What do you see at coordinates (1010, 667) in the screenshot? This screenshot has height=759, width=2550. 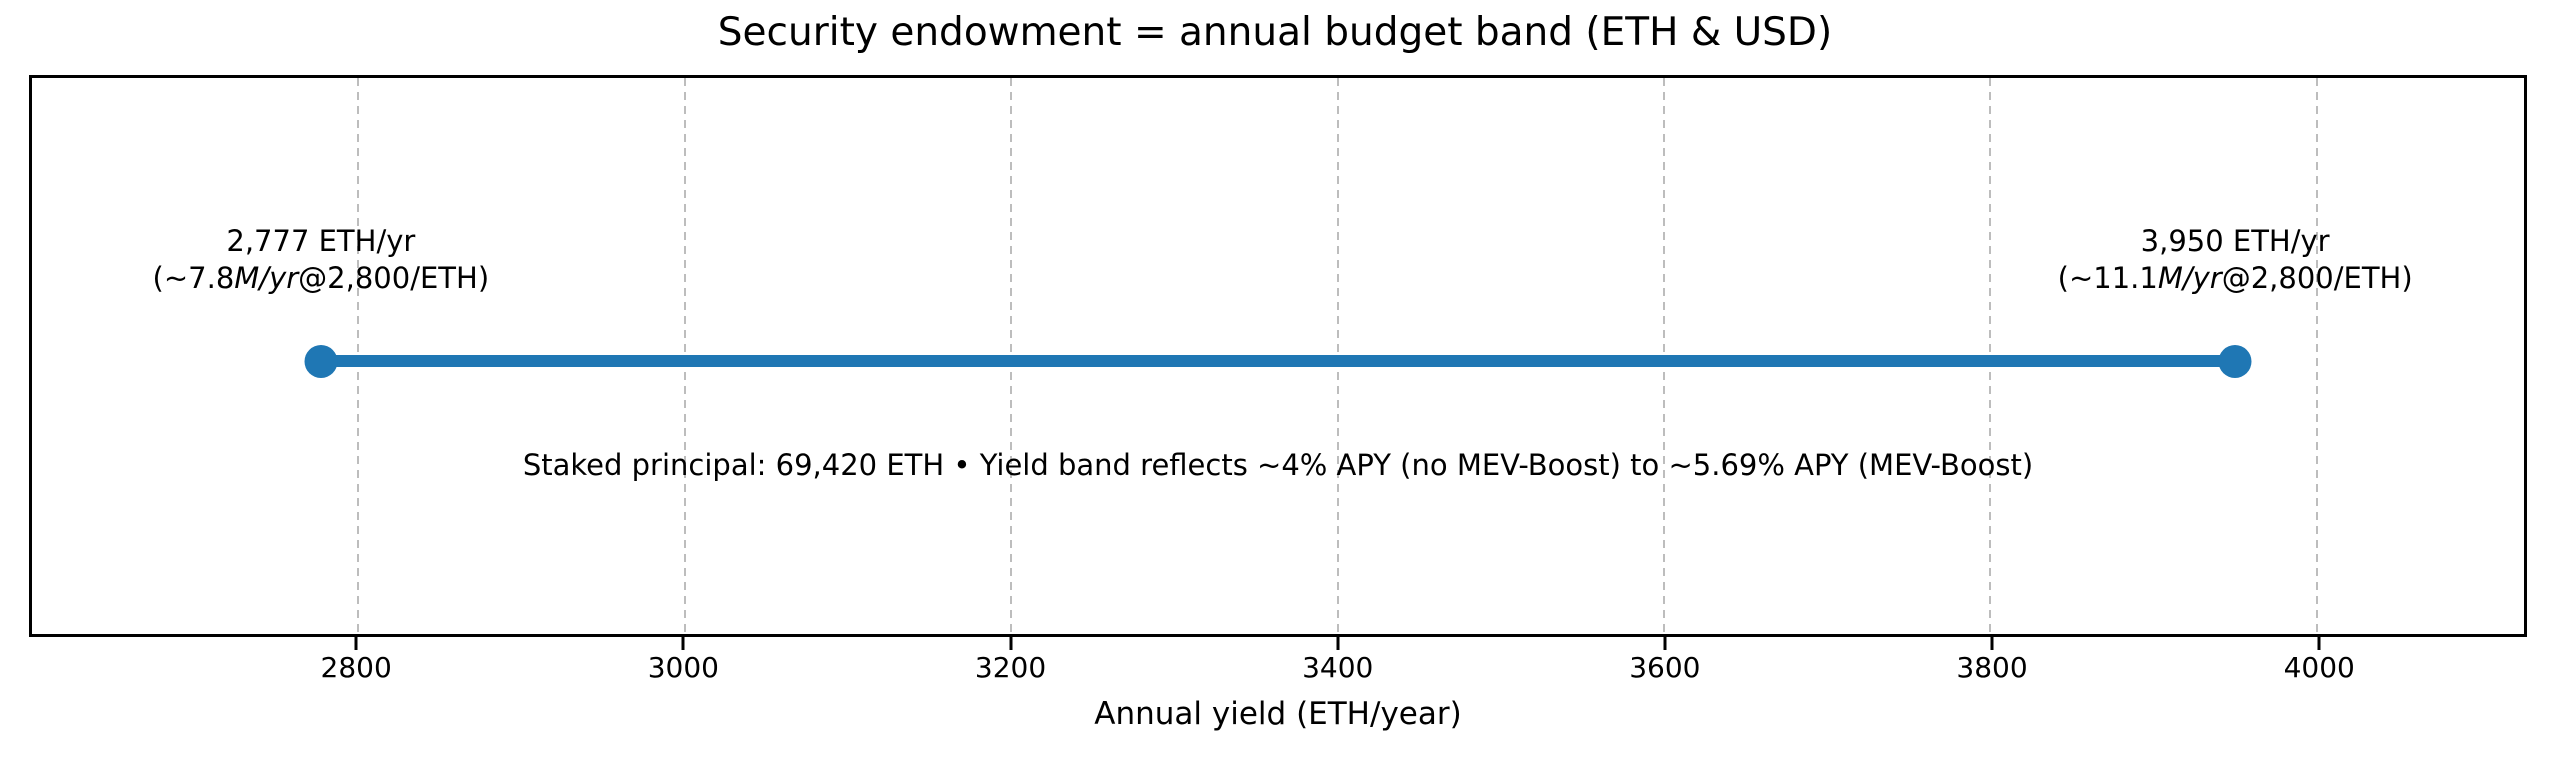 I see `x-tick-label-3200: 3200` at bounding box center [1010, 667].